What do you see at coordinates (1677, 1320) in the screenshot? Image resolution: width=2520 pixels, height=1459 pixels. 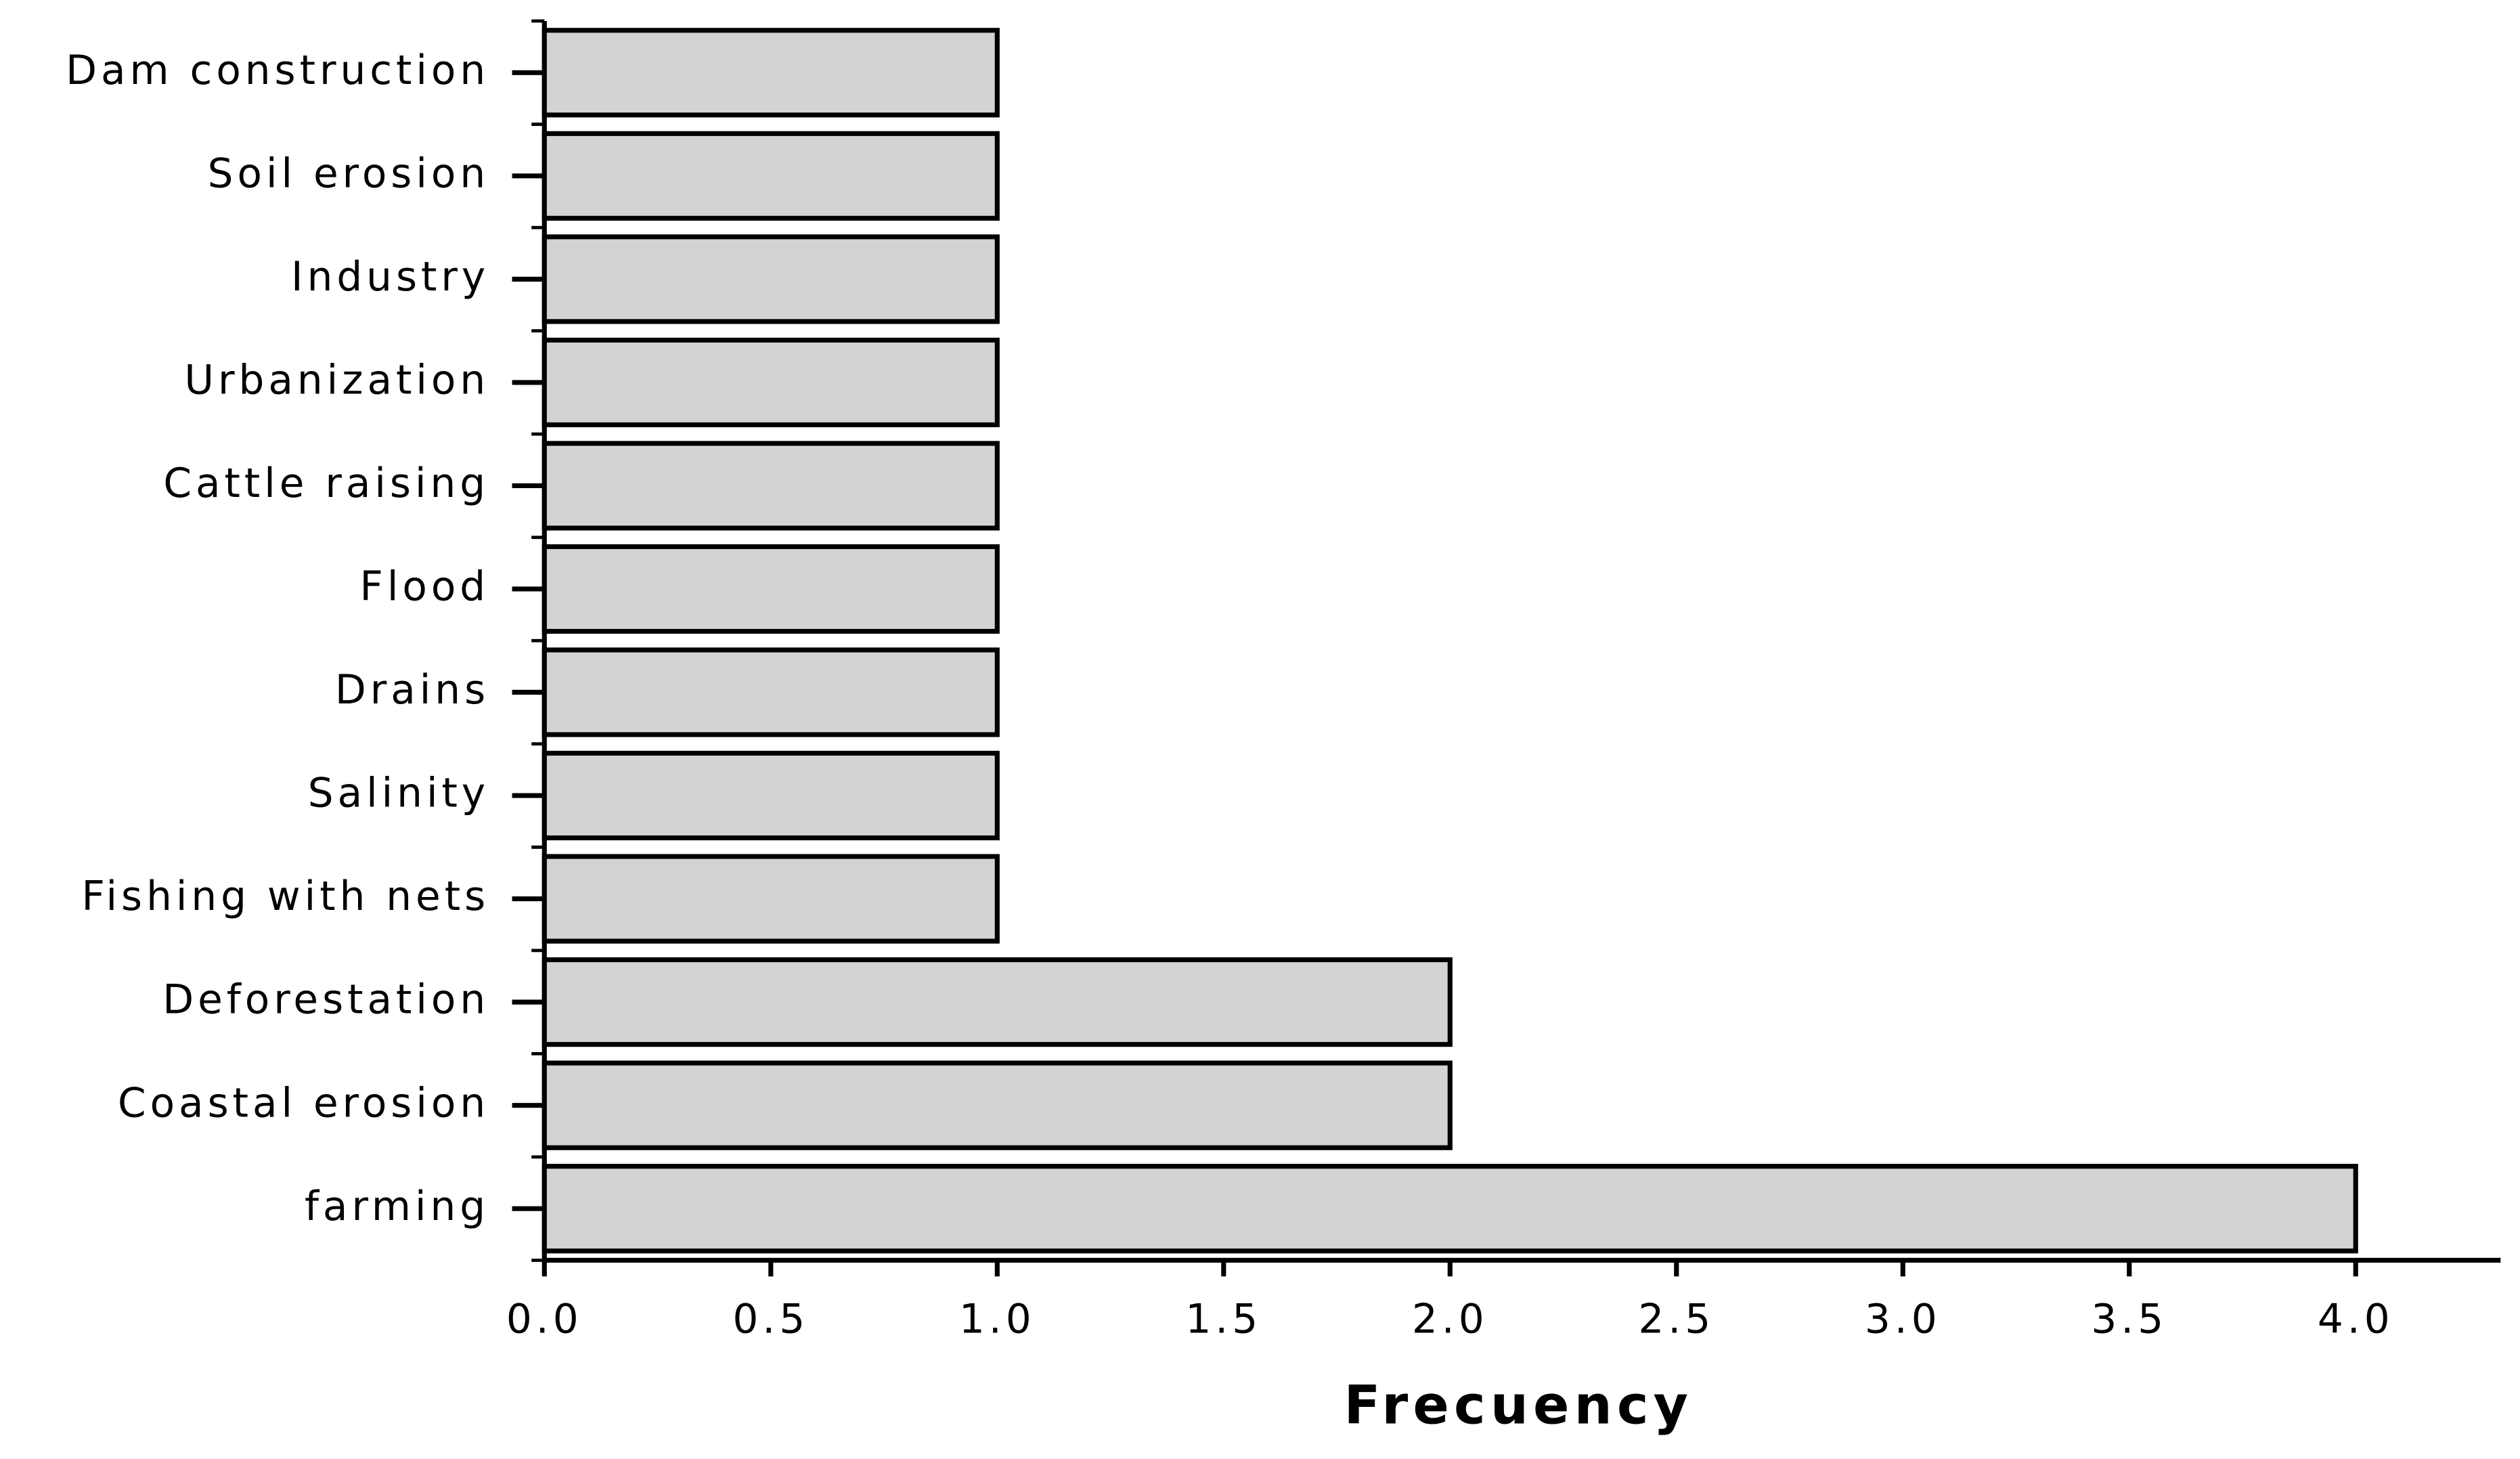 I see `x-tick-label: 2.5` at bounding box center [1677, 1320].